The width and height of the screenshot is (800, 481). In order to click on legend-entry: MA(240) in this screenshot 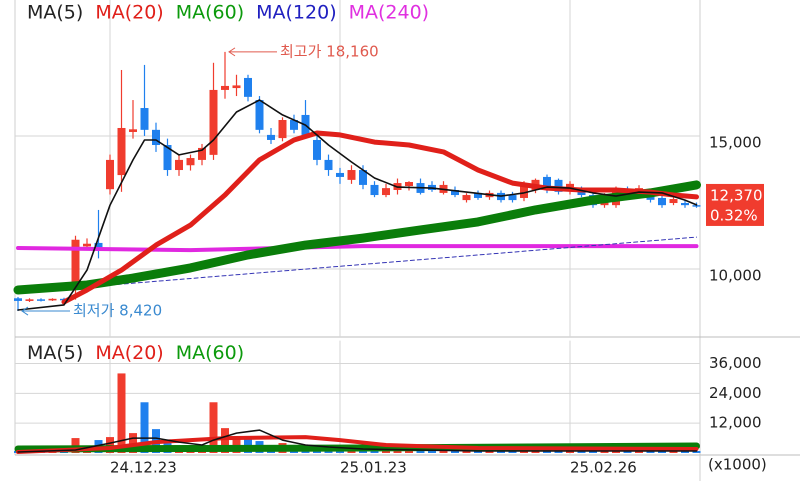, I will do `click(389, 13)`.